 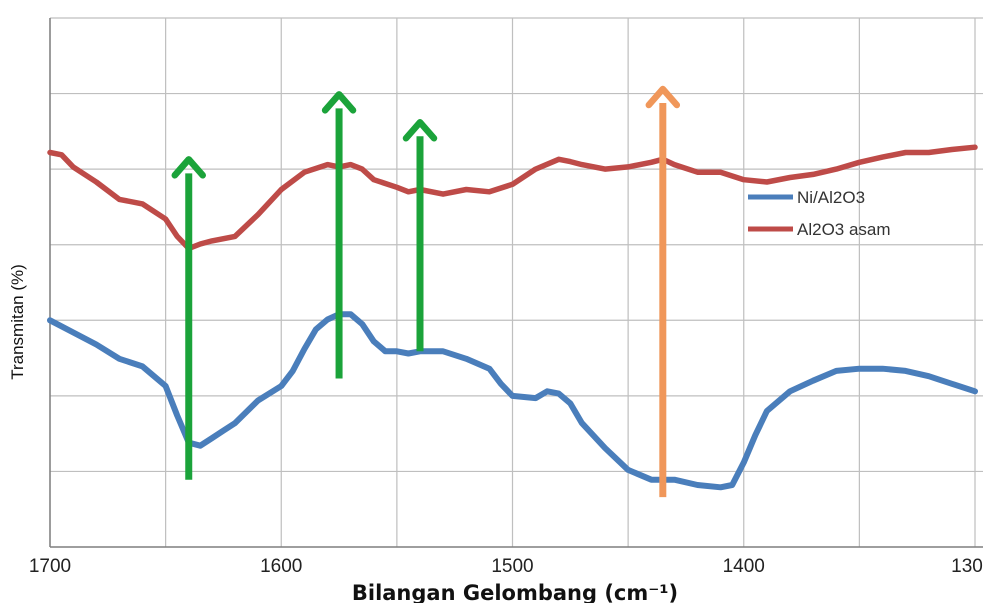 What do you see at coordinates (819, 213) in the screenshot?
I see `legend: Ni/Al2O3 Al2O3 asam` at bounding box center [819, 213].